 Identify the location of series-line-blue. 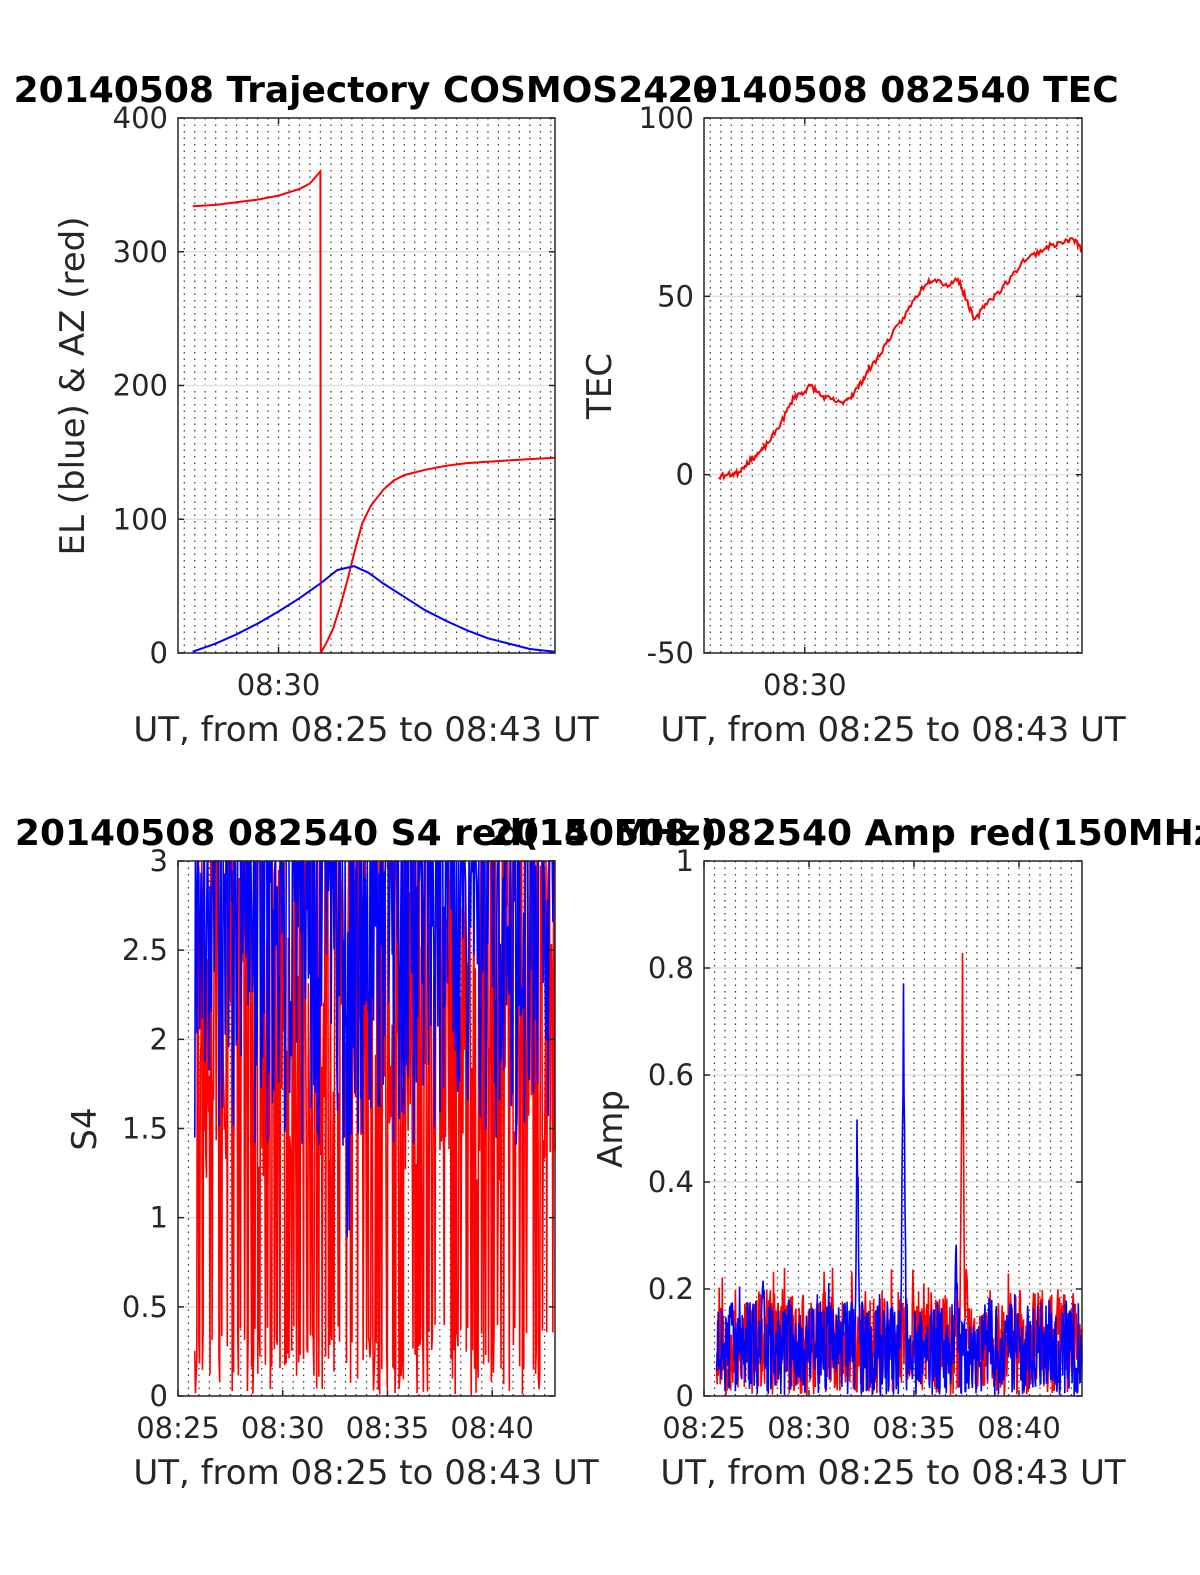
(899, 1189).